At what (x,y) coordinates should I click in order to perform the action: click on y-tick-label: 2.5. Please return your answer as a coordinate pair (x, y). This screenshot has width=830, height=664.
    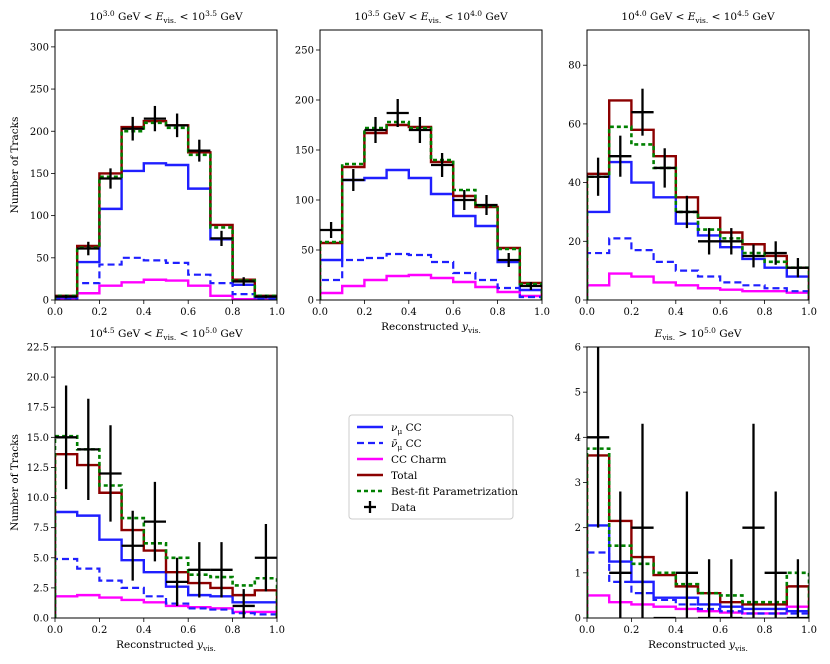
    Looking at the image, I should click on (41, 588).